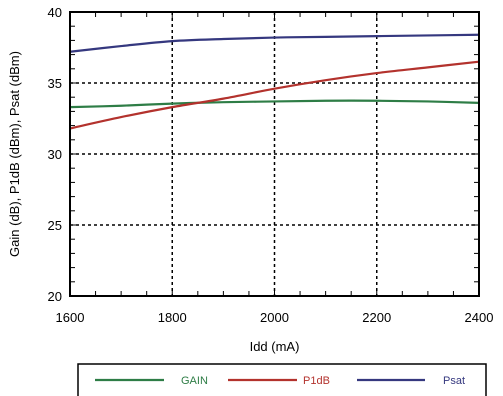 This screenshot has width=503, height=396. Describe the element at coordinates (316, 381) in the screenshot. I see `legend-label-p1db: P1dB` at that location.